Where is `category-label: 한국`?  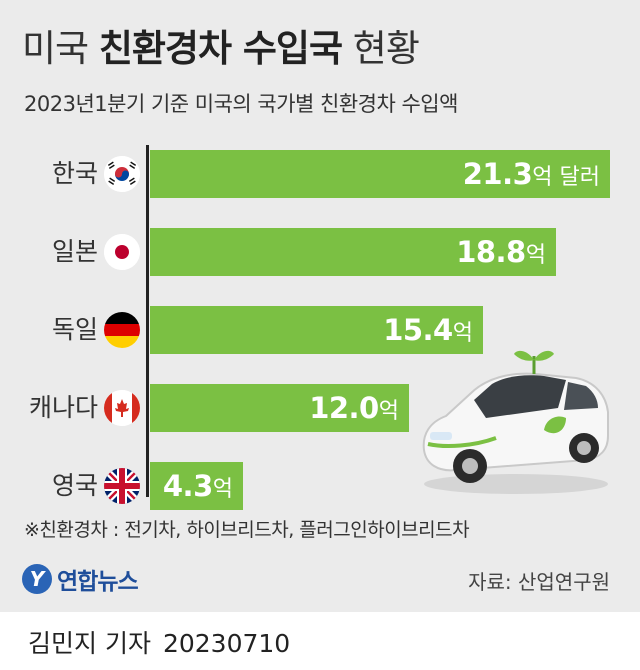
category-label: 한국 is located at coordinates (74, 173).